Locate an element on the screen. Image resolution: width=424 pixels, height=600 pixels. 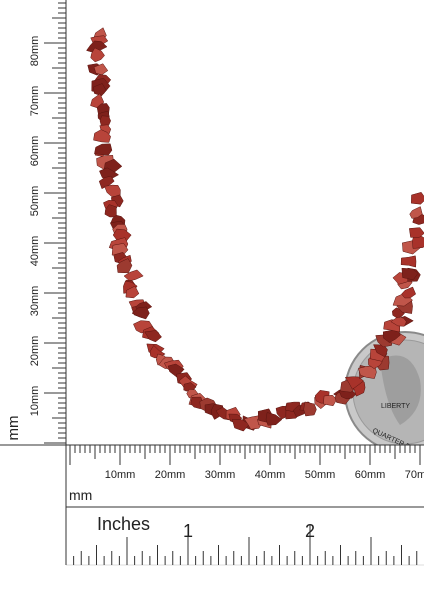
vertical-ruler: mm 10mm 20mm 30mm 40mm 50mm 60mm 70mm 80mm is located at coordinates (33, 223).